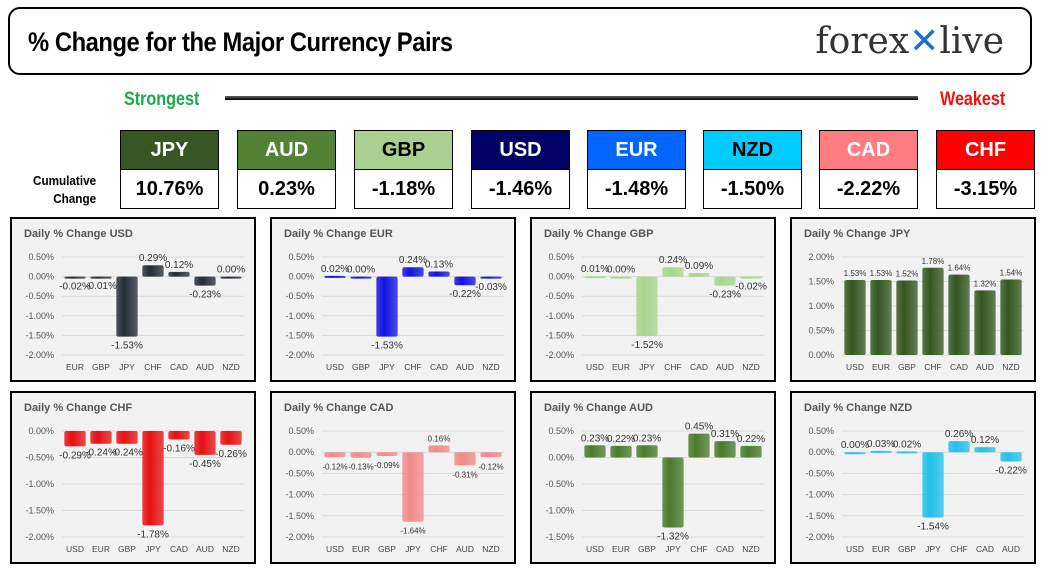 The width and height of the screenshot is (1048, 574). I want to click on currency-rank-eur: EUR -1.48%, so click(636, 169).